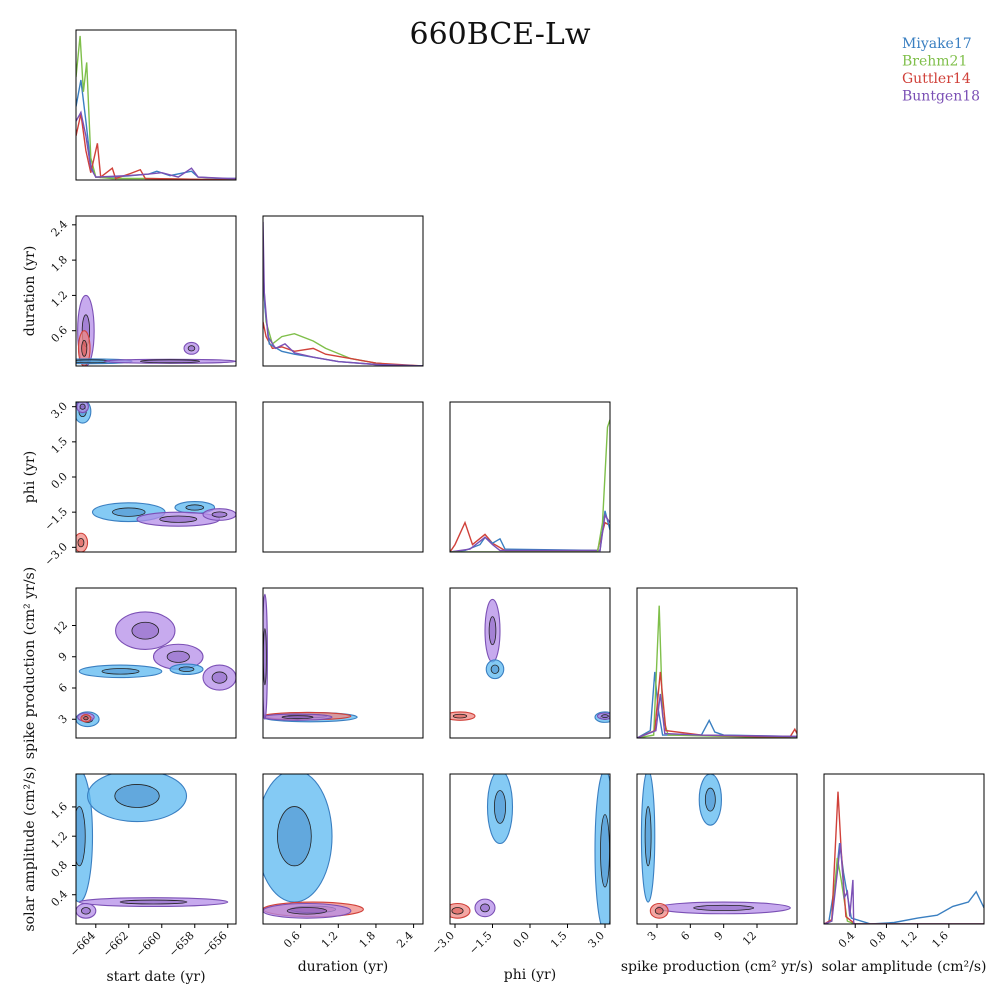 The height and width of the screenshot is (1000, 1000). I want to click on panel-r4-c3: 3 6 9 12 spike production (cm² yr/s), so click(717, 874).